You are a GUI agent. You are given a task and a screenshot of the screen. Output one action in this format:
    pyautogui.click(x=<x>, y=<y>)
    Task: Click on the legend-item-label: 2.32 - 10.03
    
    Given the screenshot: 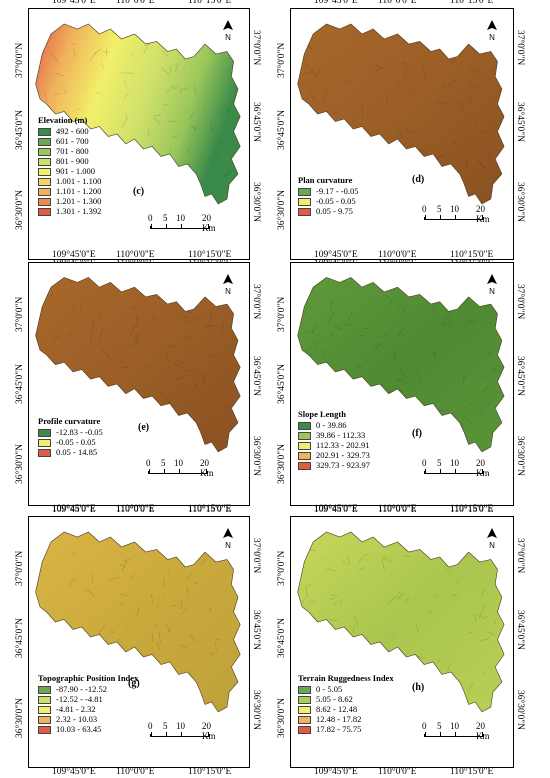 What is the action you would take?
    pyautogui.click(x=77, y=719)
    